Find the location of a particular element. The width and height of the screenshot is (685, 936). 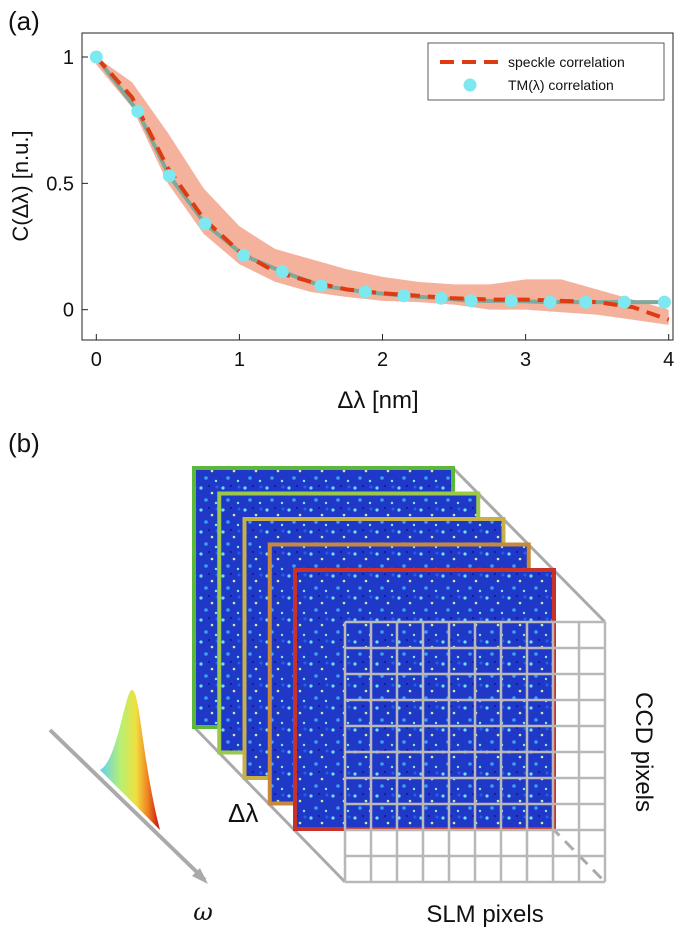

arrow-head is located at coordinates (200, 876).